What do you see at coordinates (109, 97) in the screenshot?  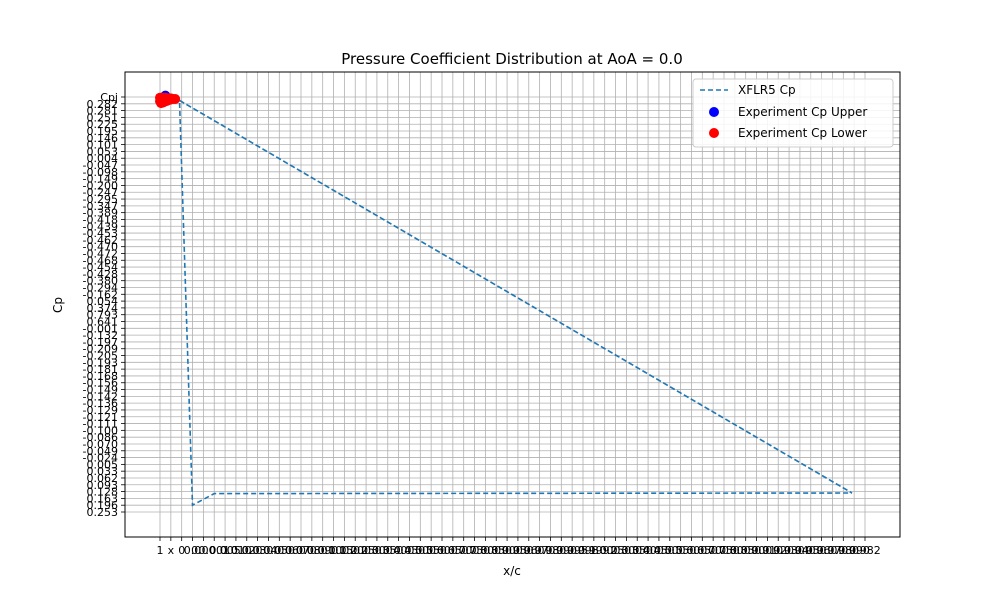 I see `y-tick-label: Cpj` at bounding box center [109, 97].